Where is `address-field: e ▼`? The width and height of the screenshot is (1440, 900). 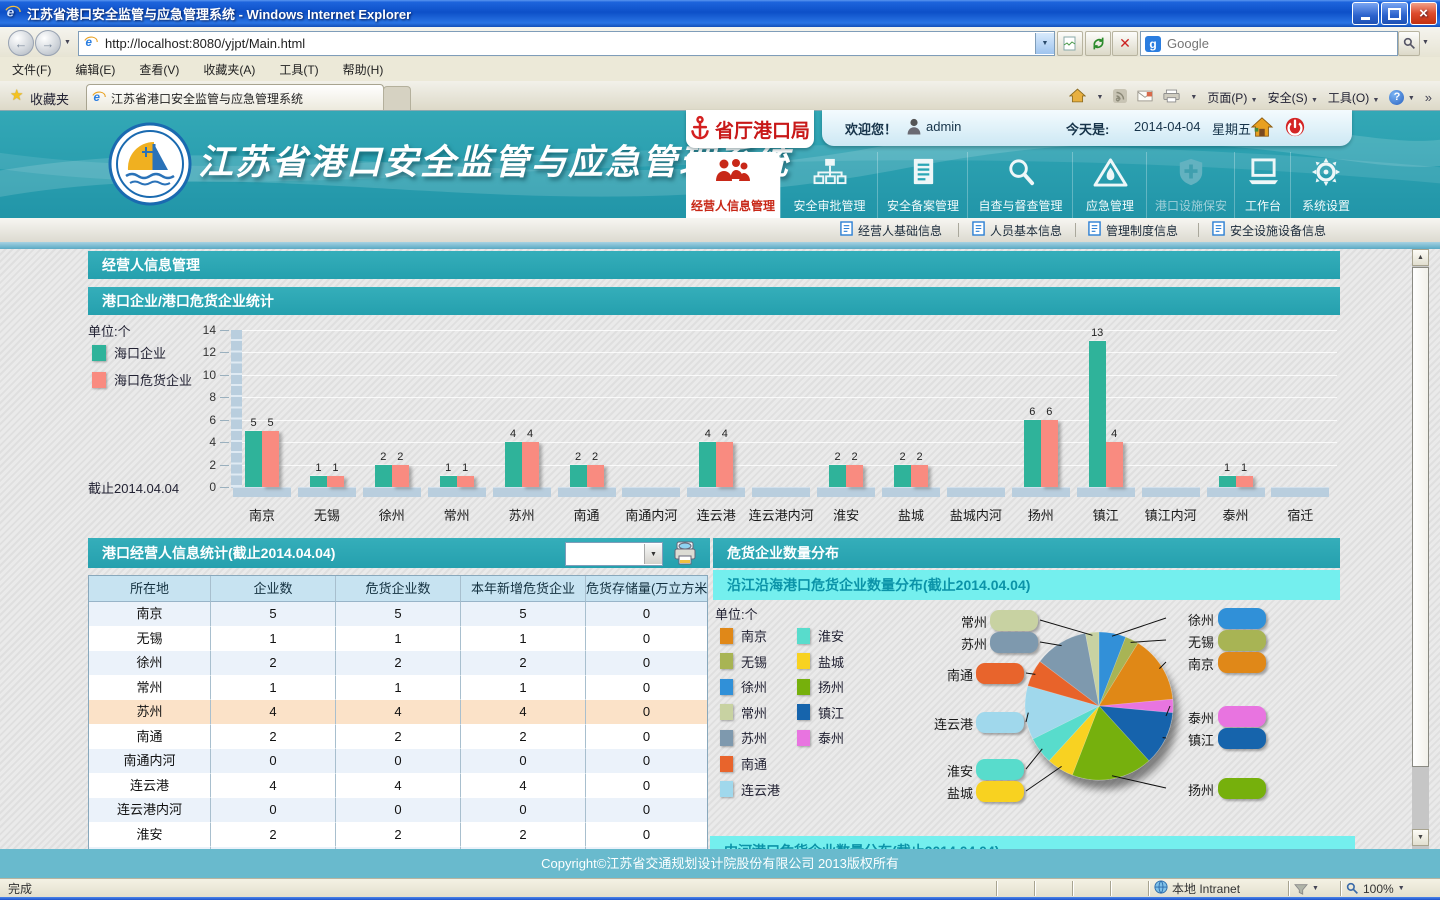 address-field: e ▼ is located at coordinates (566, 43).